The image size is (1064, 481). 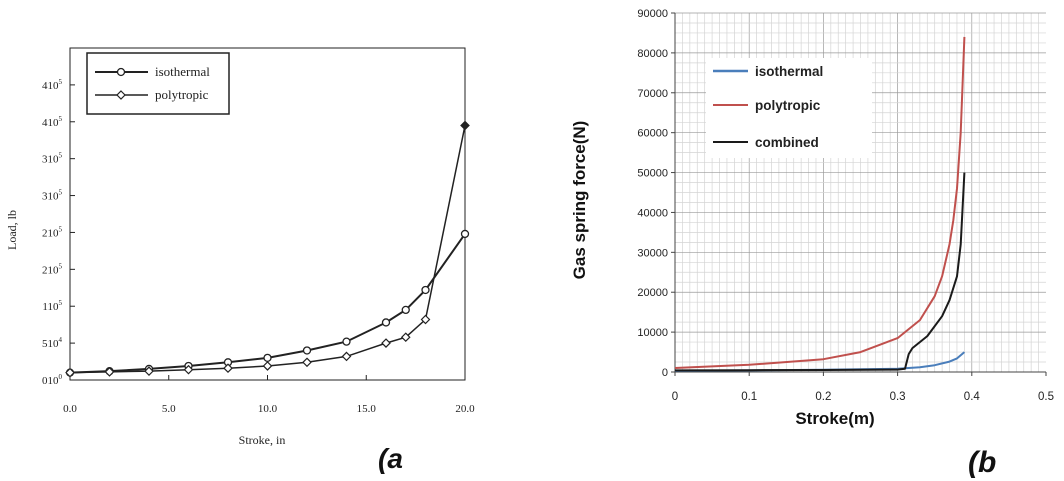 I want to click on chart-b-y-tick-label: 80000, so click(x=652, y=54).